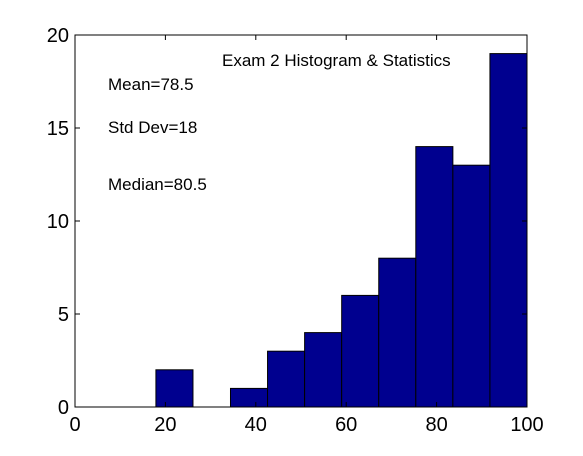  Describe the element at coordinates (436, 425) in the screenshot. I see `x-tick-label-4: 80` at that location.